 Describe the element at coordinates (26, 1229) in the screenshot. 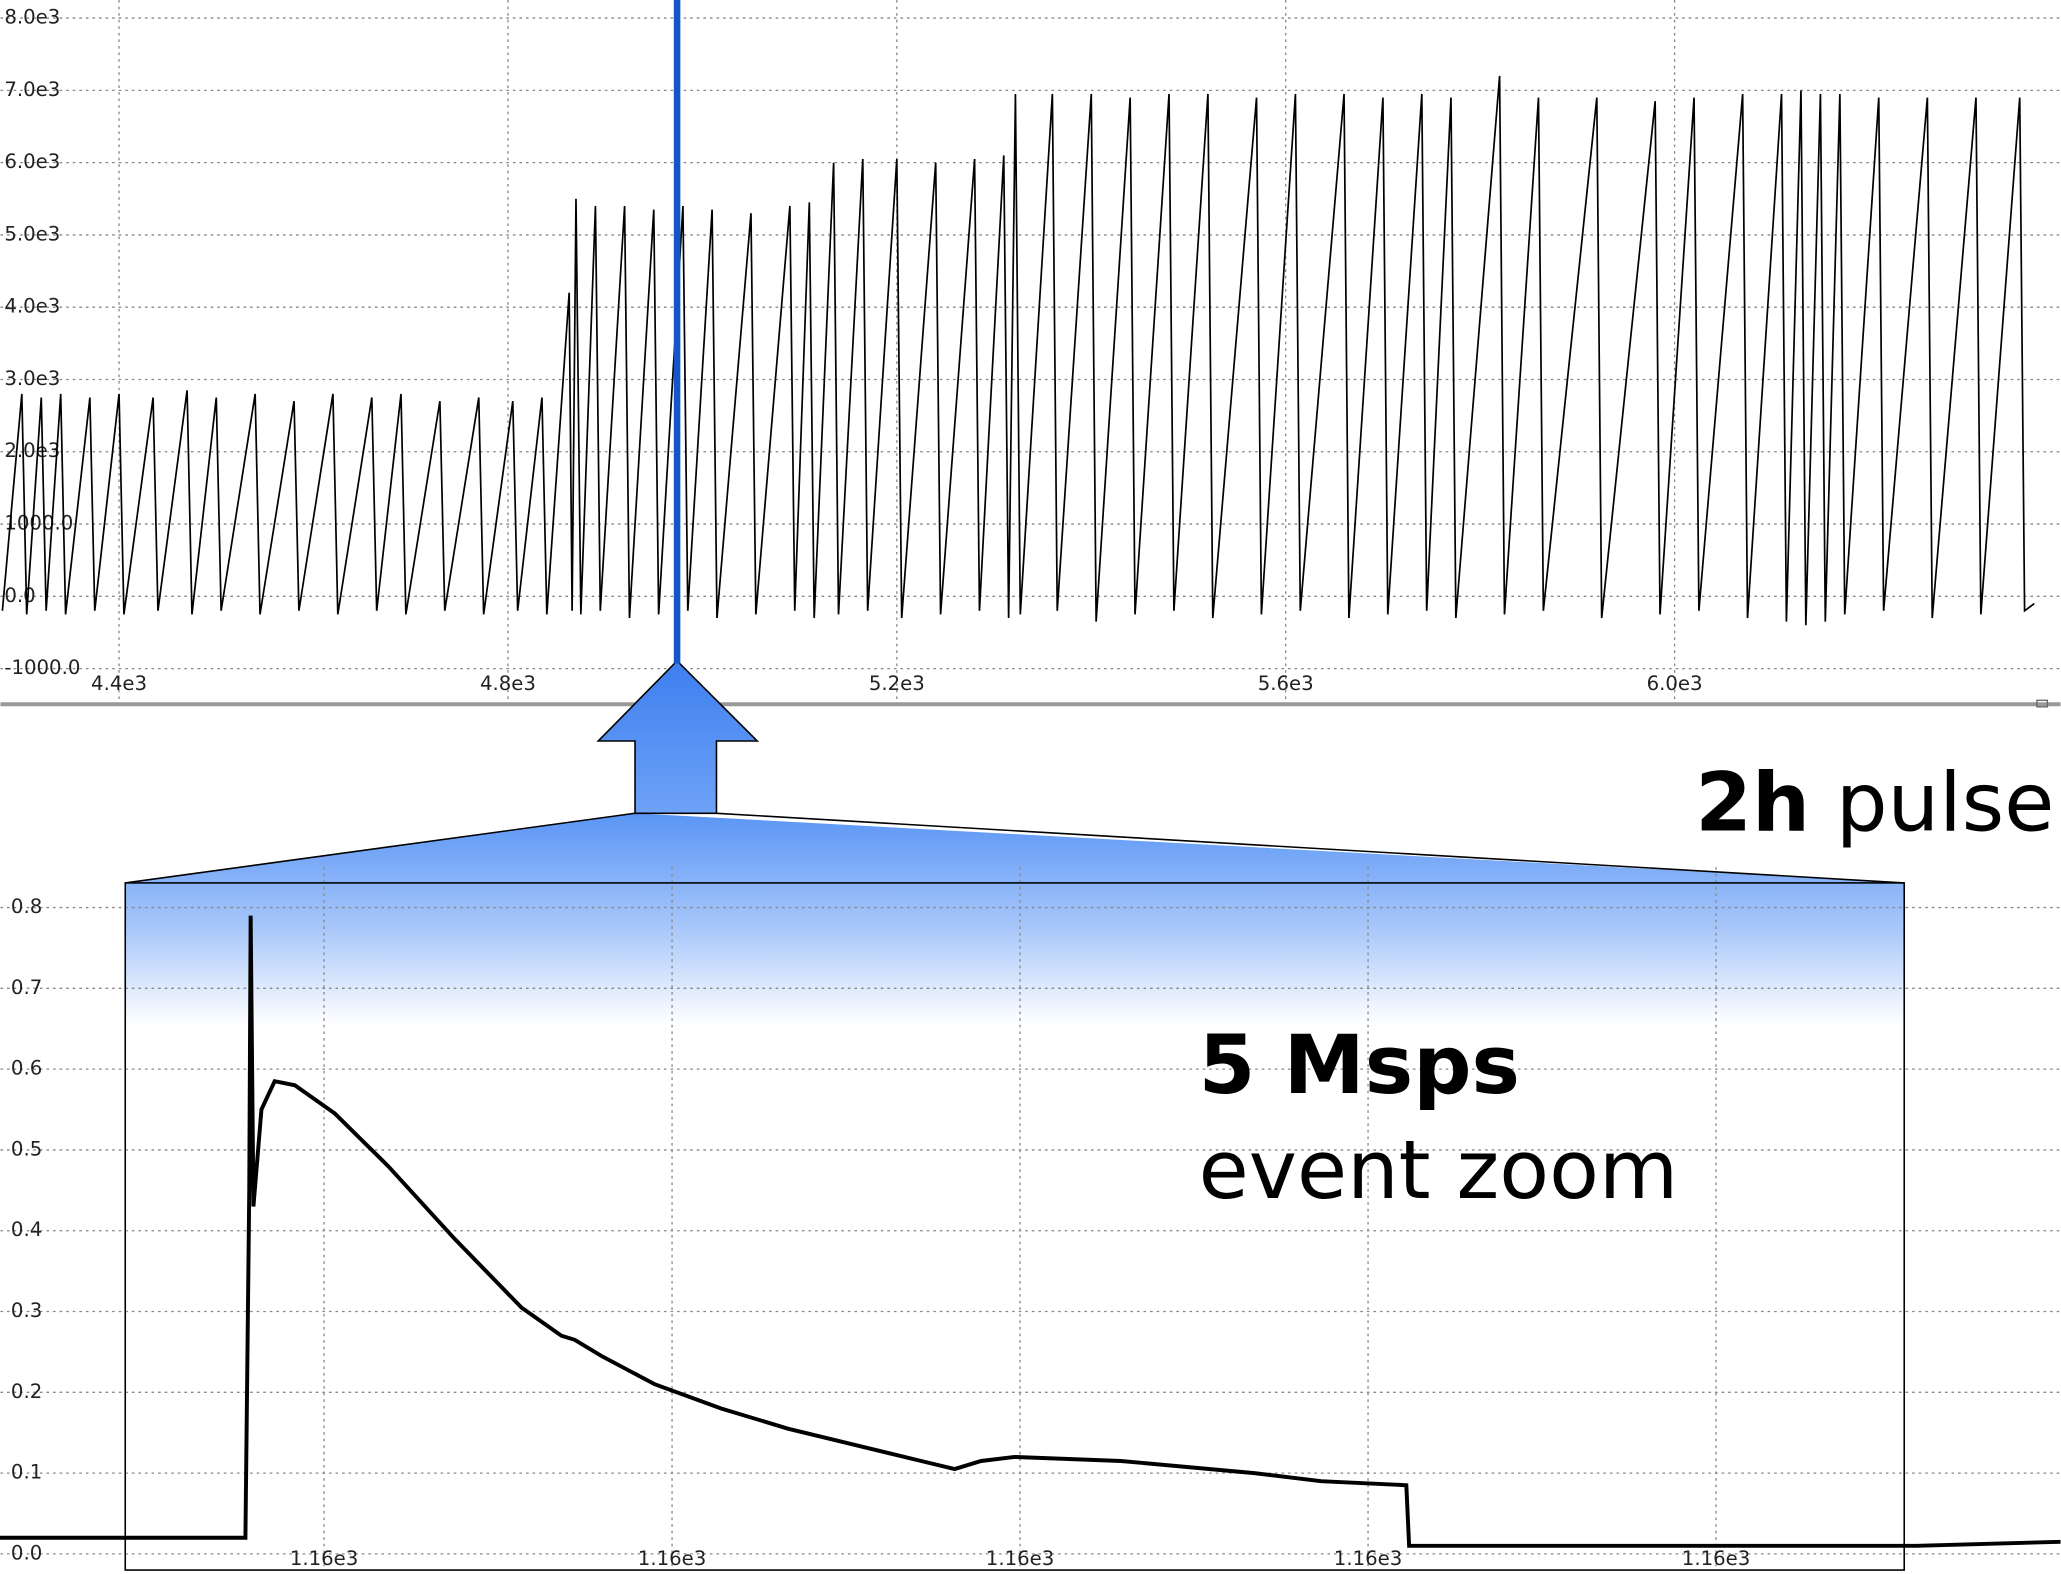

I see `y-tick-label: 0.4` at that location.